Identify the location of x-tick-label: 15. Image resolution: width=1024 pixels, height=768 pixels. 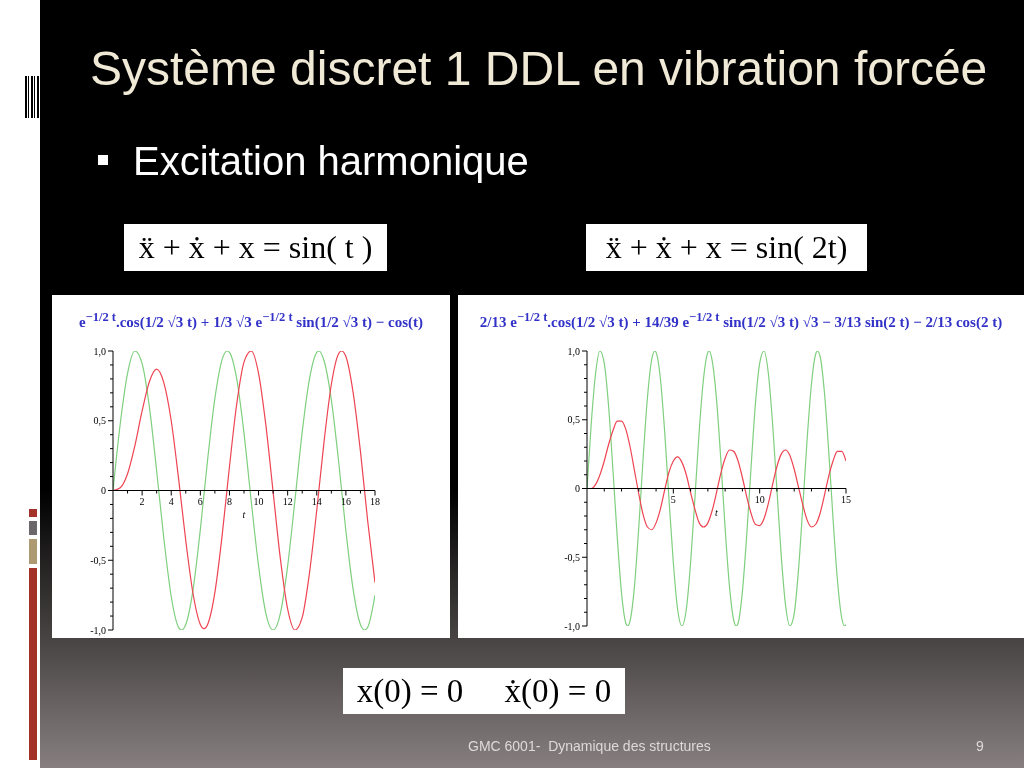
(846, 499).